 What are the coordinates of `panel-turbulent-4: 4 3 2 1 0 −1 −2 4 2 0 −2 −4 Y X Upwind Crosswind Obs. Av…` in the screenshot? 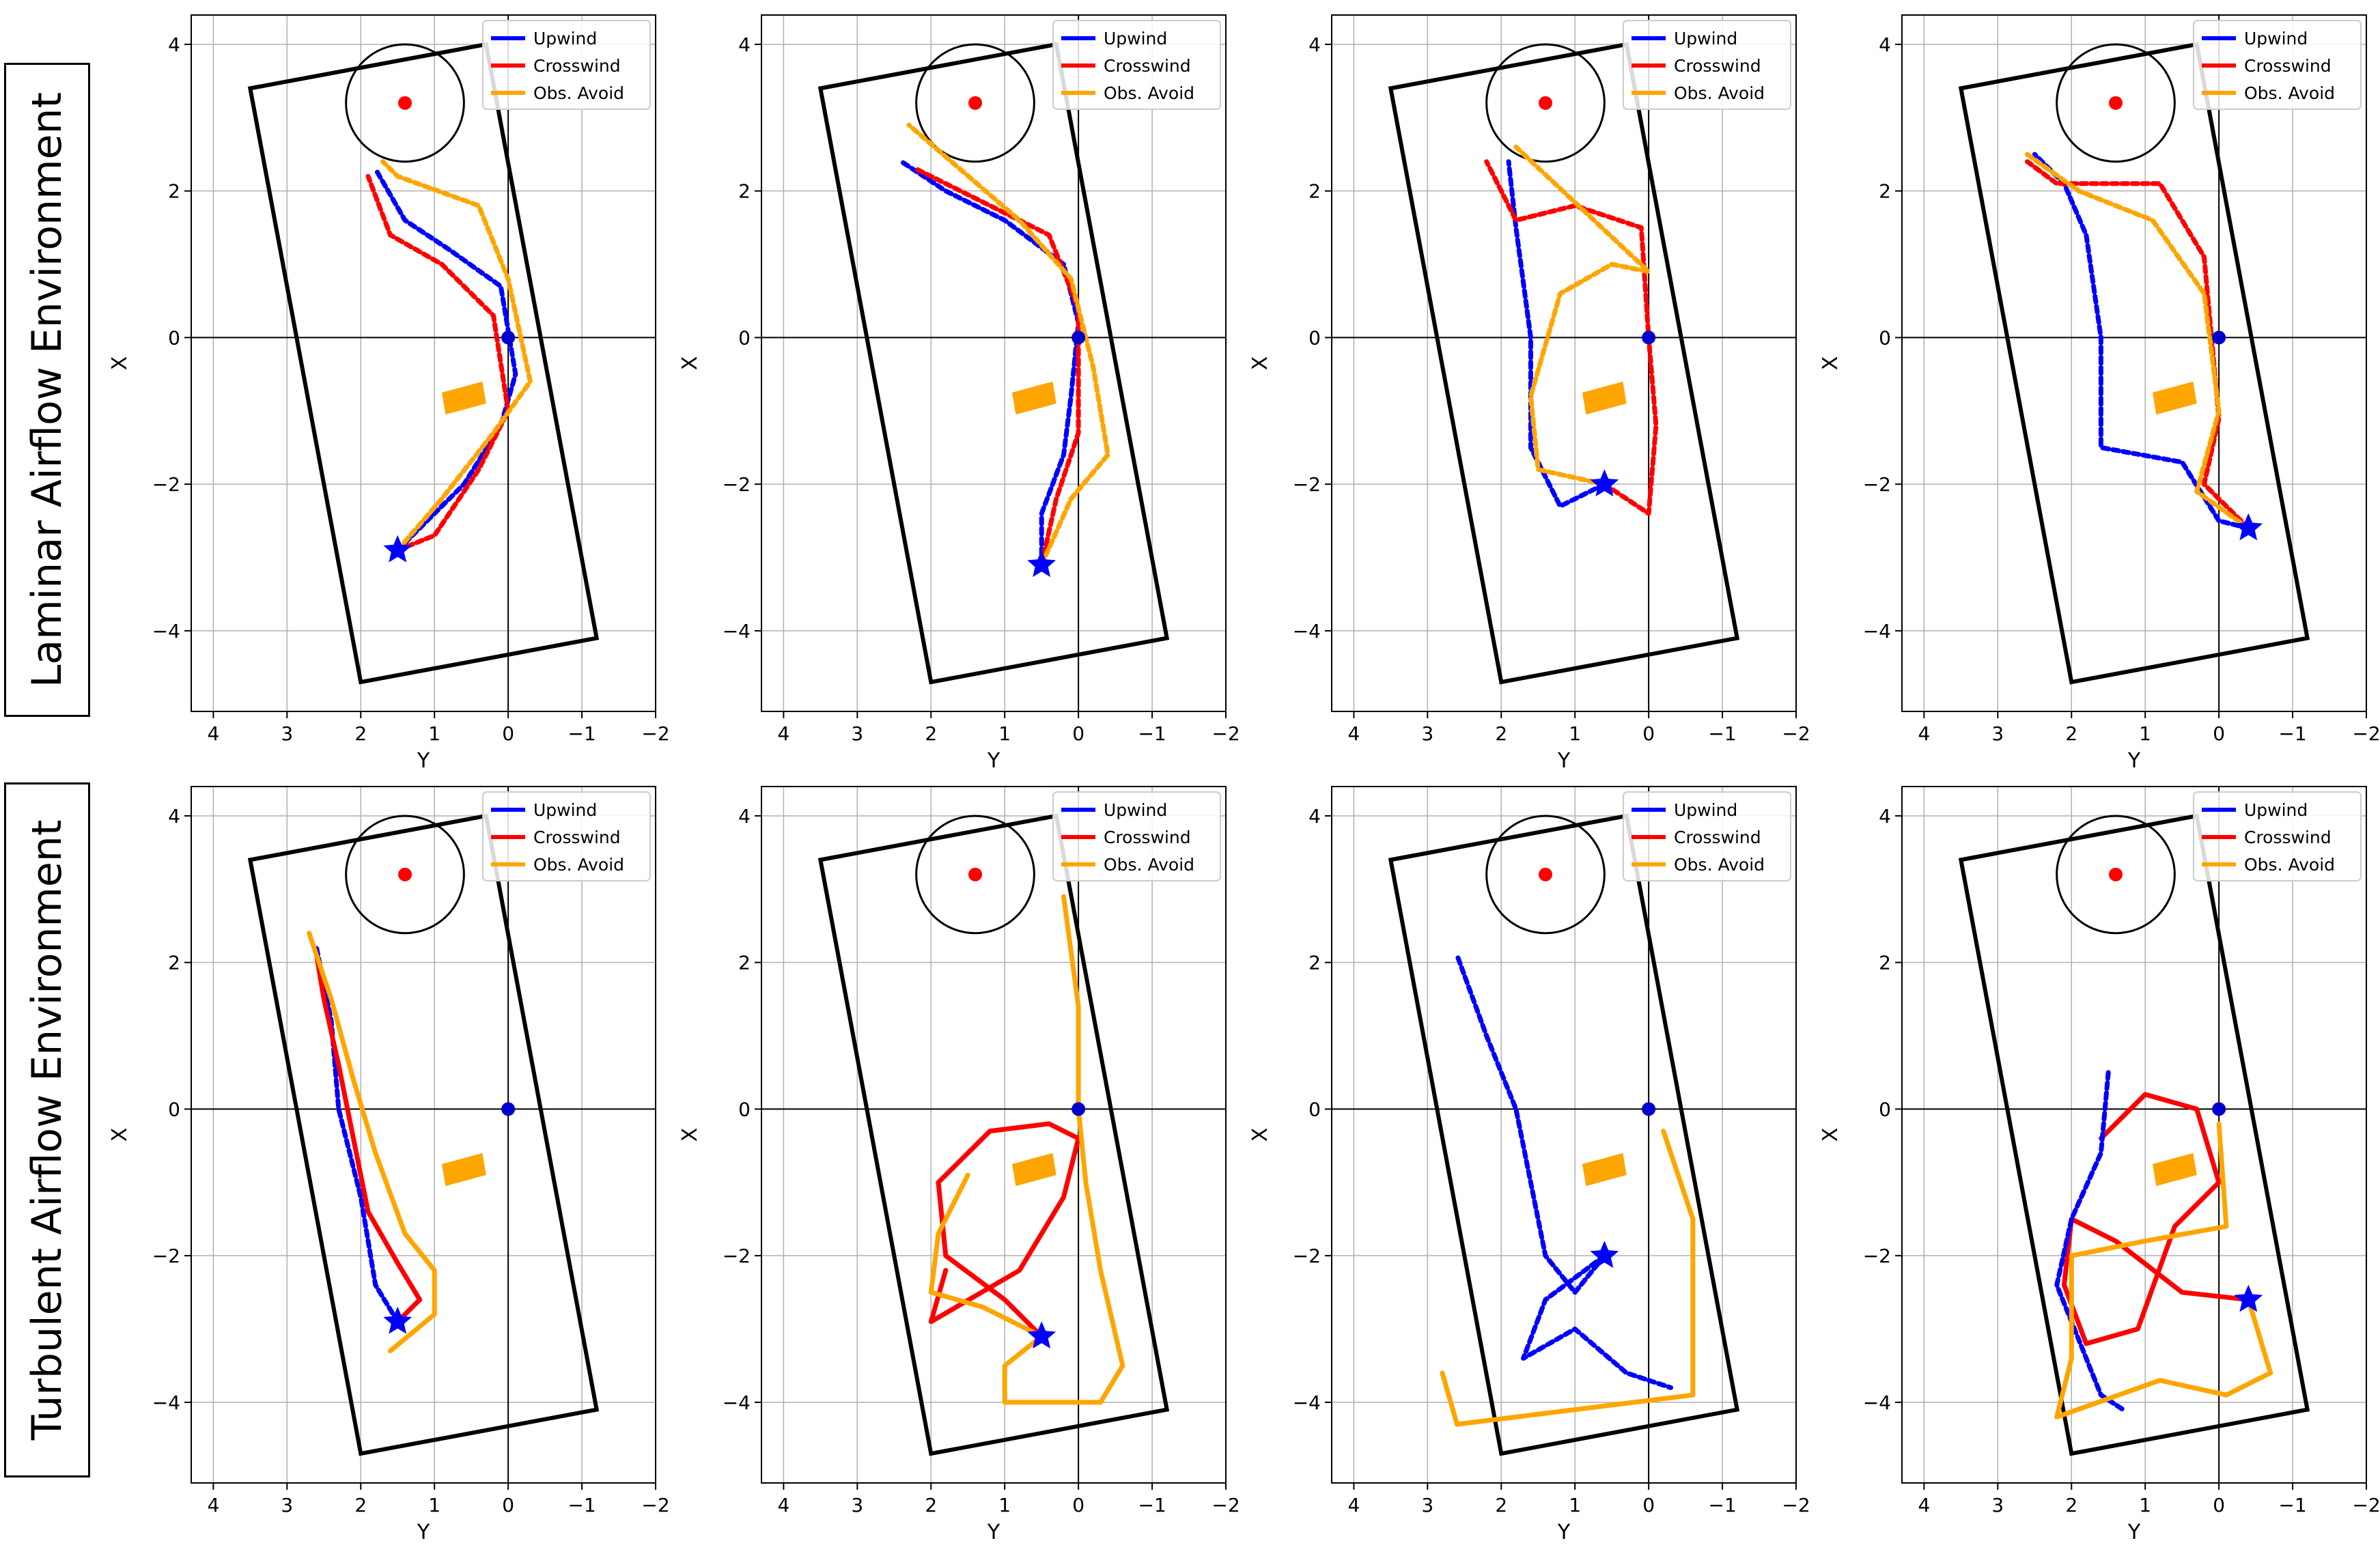 It's located at (2099, 1165).